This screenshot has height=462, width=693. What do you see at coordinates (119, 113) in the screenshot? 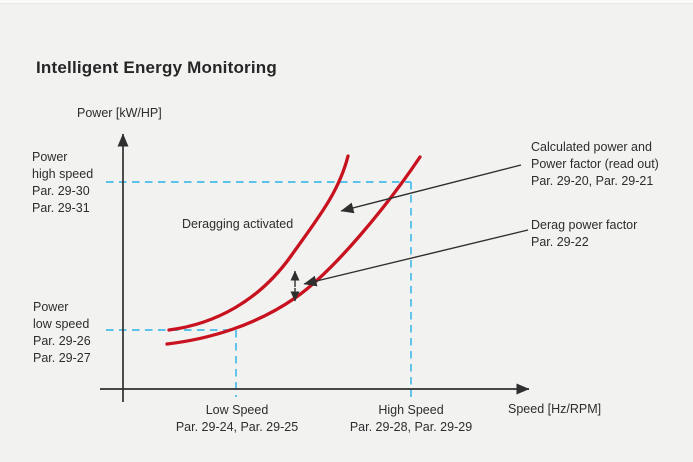
I see `y-axis-label: Power [kW/HP]` at bounding box center [119, 113].